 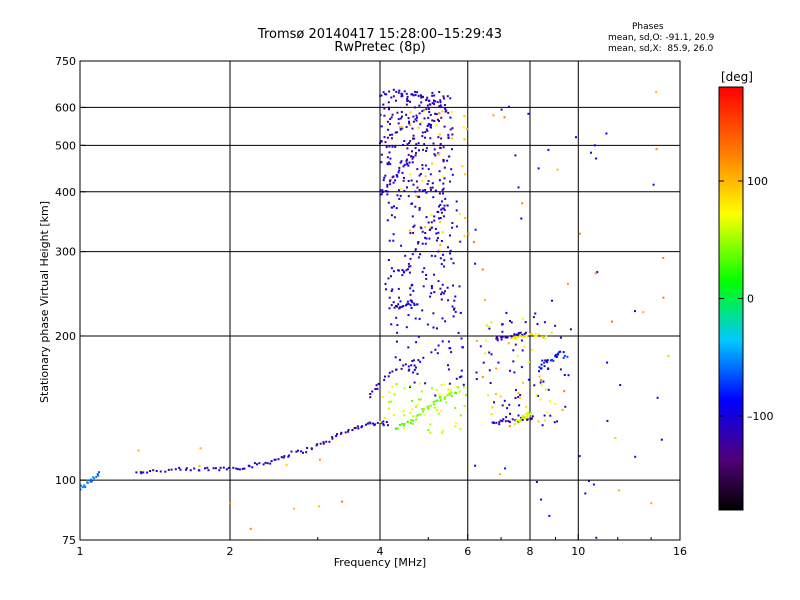 I want to click on y-tick-label: 300, so click(x=65, y=252).